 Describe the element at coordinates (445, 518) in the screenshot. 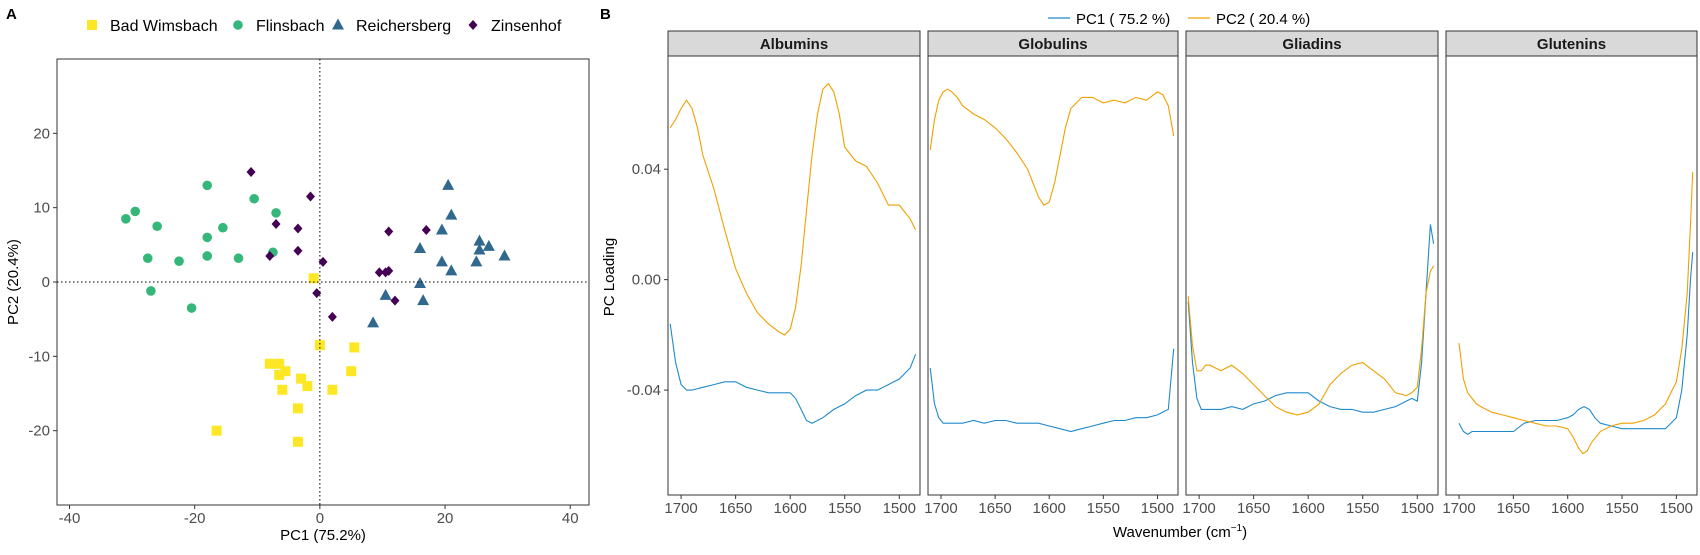

I see `x-tick-label: 20` at that location.